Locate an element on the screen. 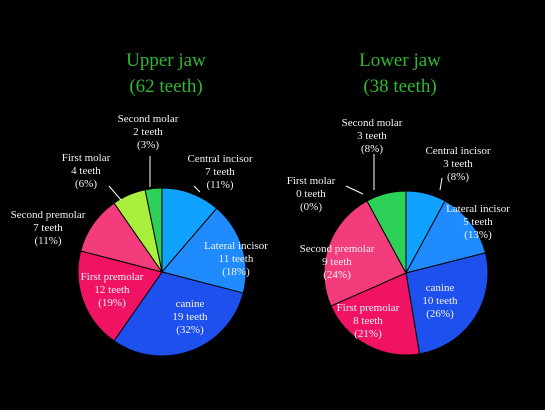 Image resolution: width=545 pixels, height=410 pixels. slice-label-count: 4 teeth is located at coordinates (86, 171).